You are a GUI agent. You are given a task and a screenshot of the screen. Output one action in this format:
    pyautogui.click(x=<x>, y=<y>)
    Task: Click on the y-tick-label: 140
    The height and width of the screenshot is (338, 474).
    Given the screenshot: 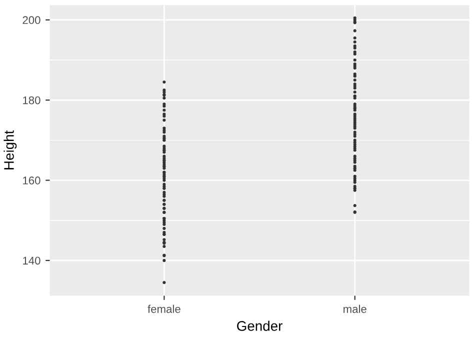 What is the action you would take?
    pyautogui.click(x=31, y=260)
    